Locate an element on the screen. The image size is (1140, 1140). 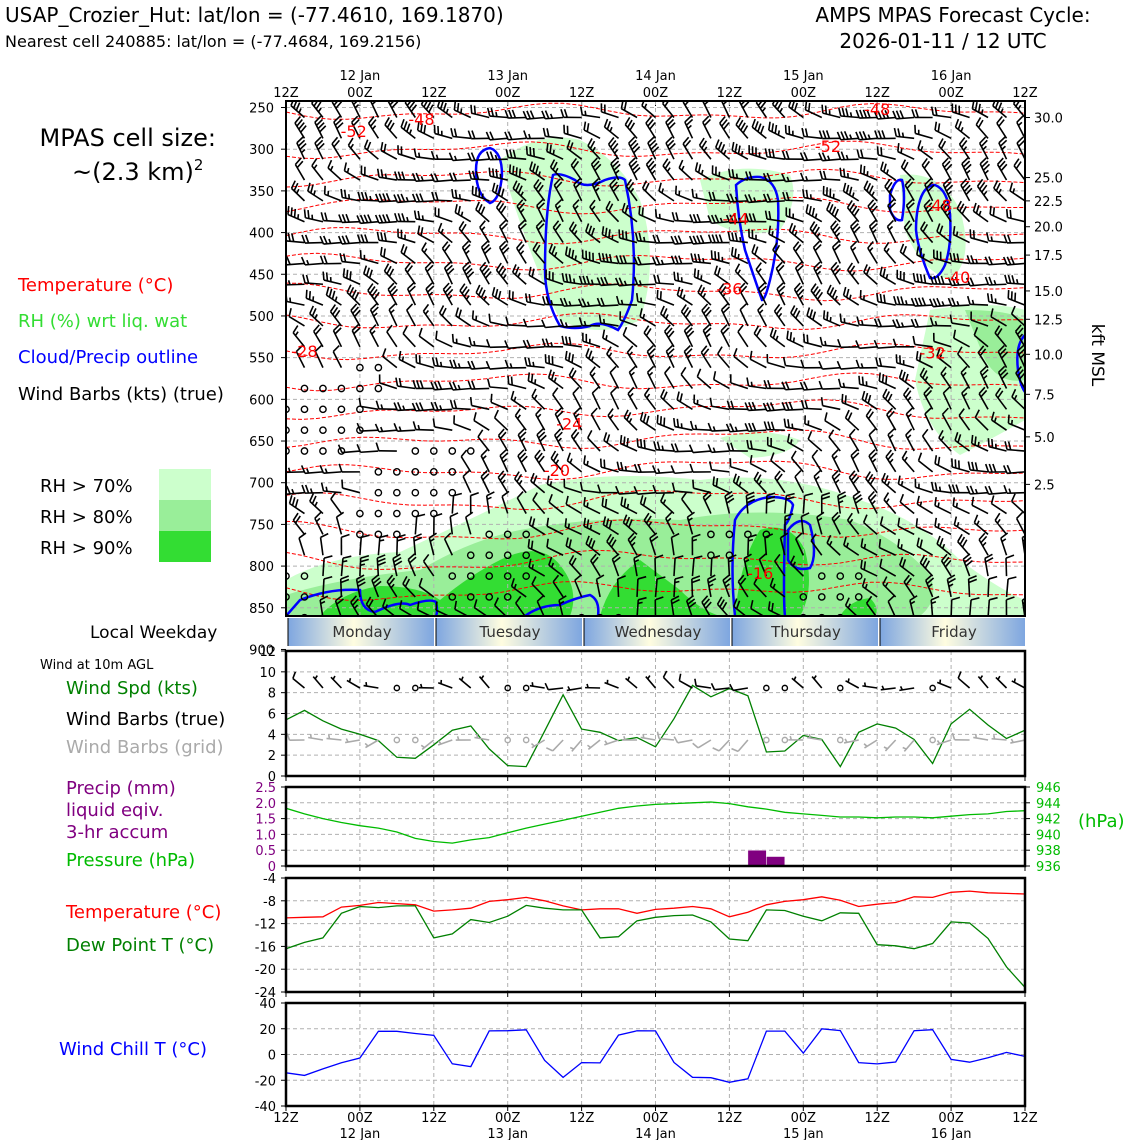
isotherm-label: -48 is located at coordinates (421, 119).